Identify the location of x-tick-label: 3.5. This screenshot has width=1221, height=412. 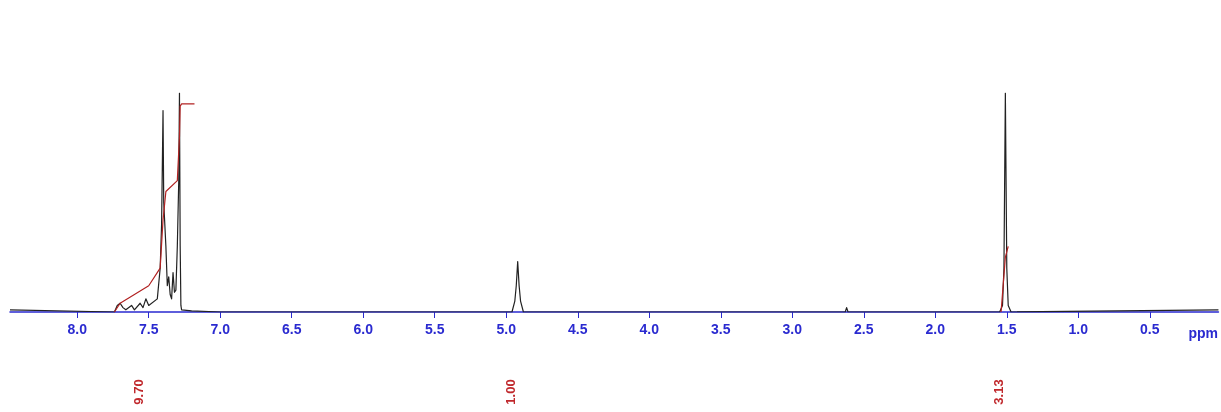
(721, 329).